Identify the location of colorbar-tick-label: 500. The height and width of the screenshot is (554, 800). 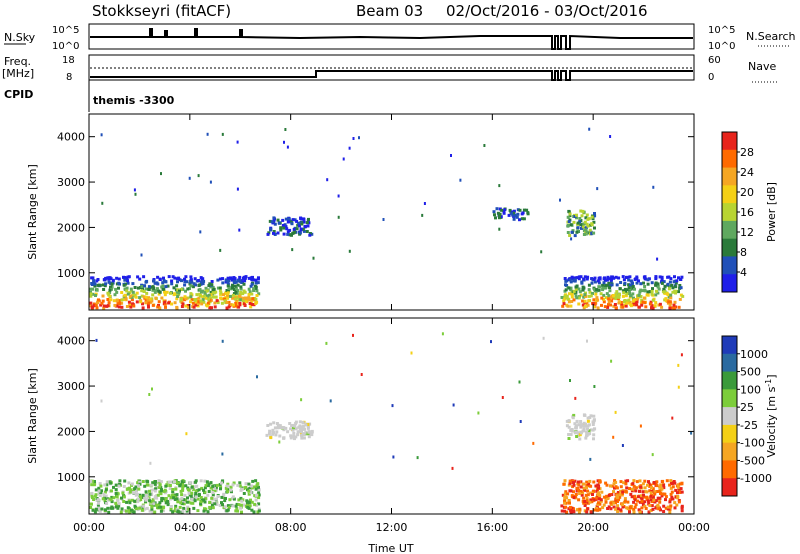
(750, 372).